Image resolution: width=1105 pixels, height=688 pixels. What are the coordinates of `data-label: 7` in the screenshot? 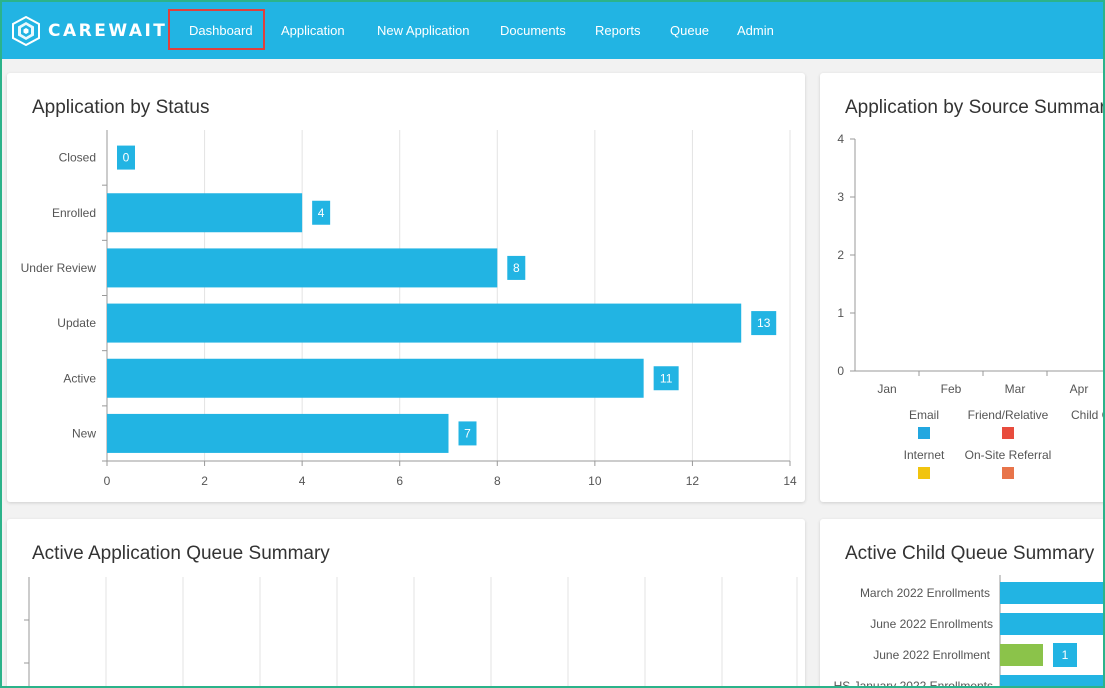 It's located at (467, 433).